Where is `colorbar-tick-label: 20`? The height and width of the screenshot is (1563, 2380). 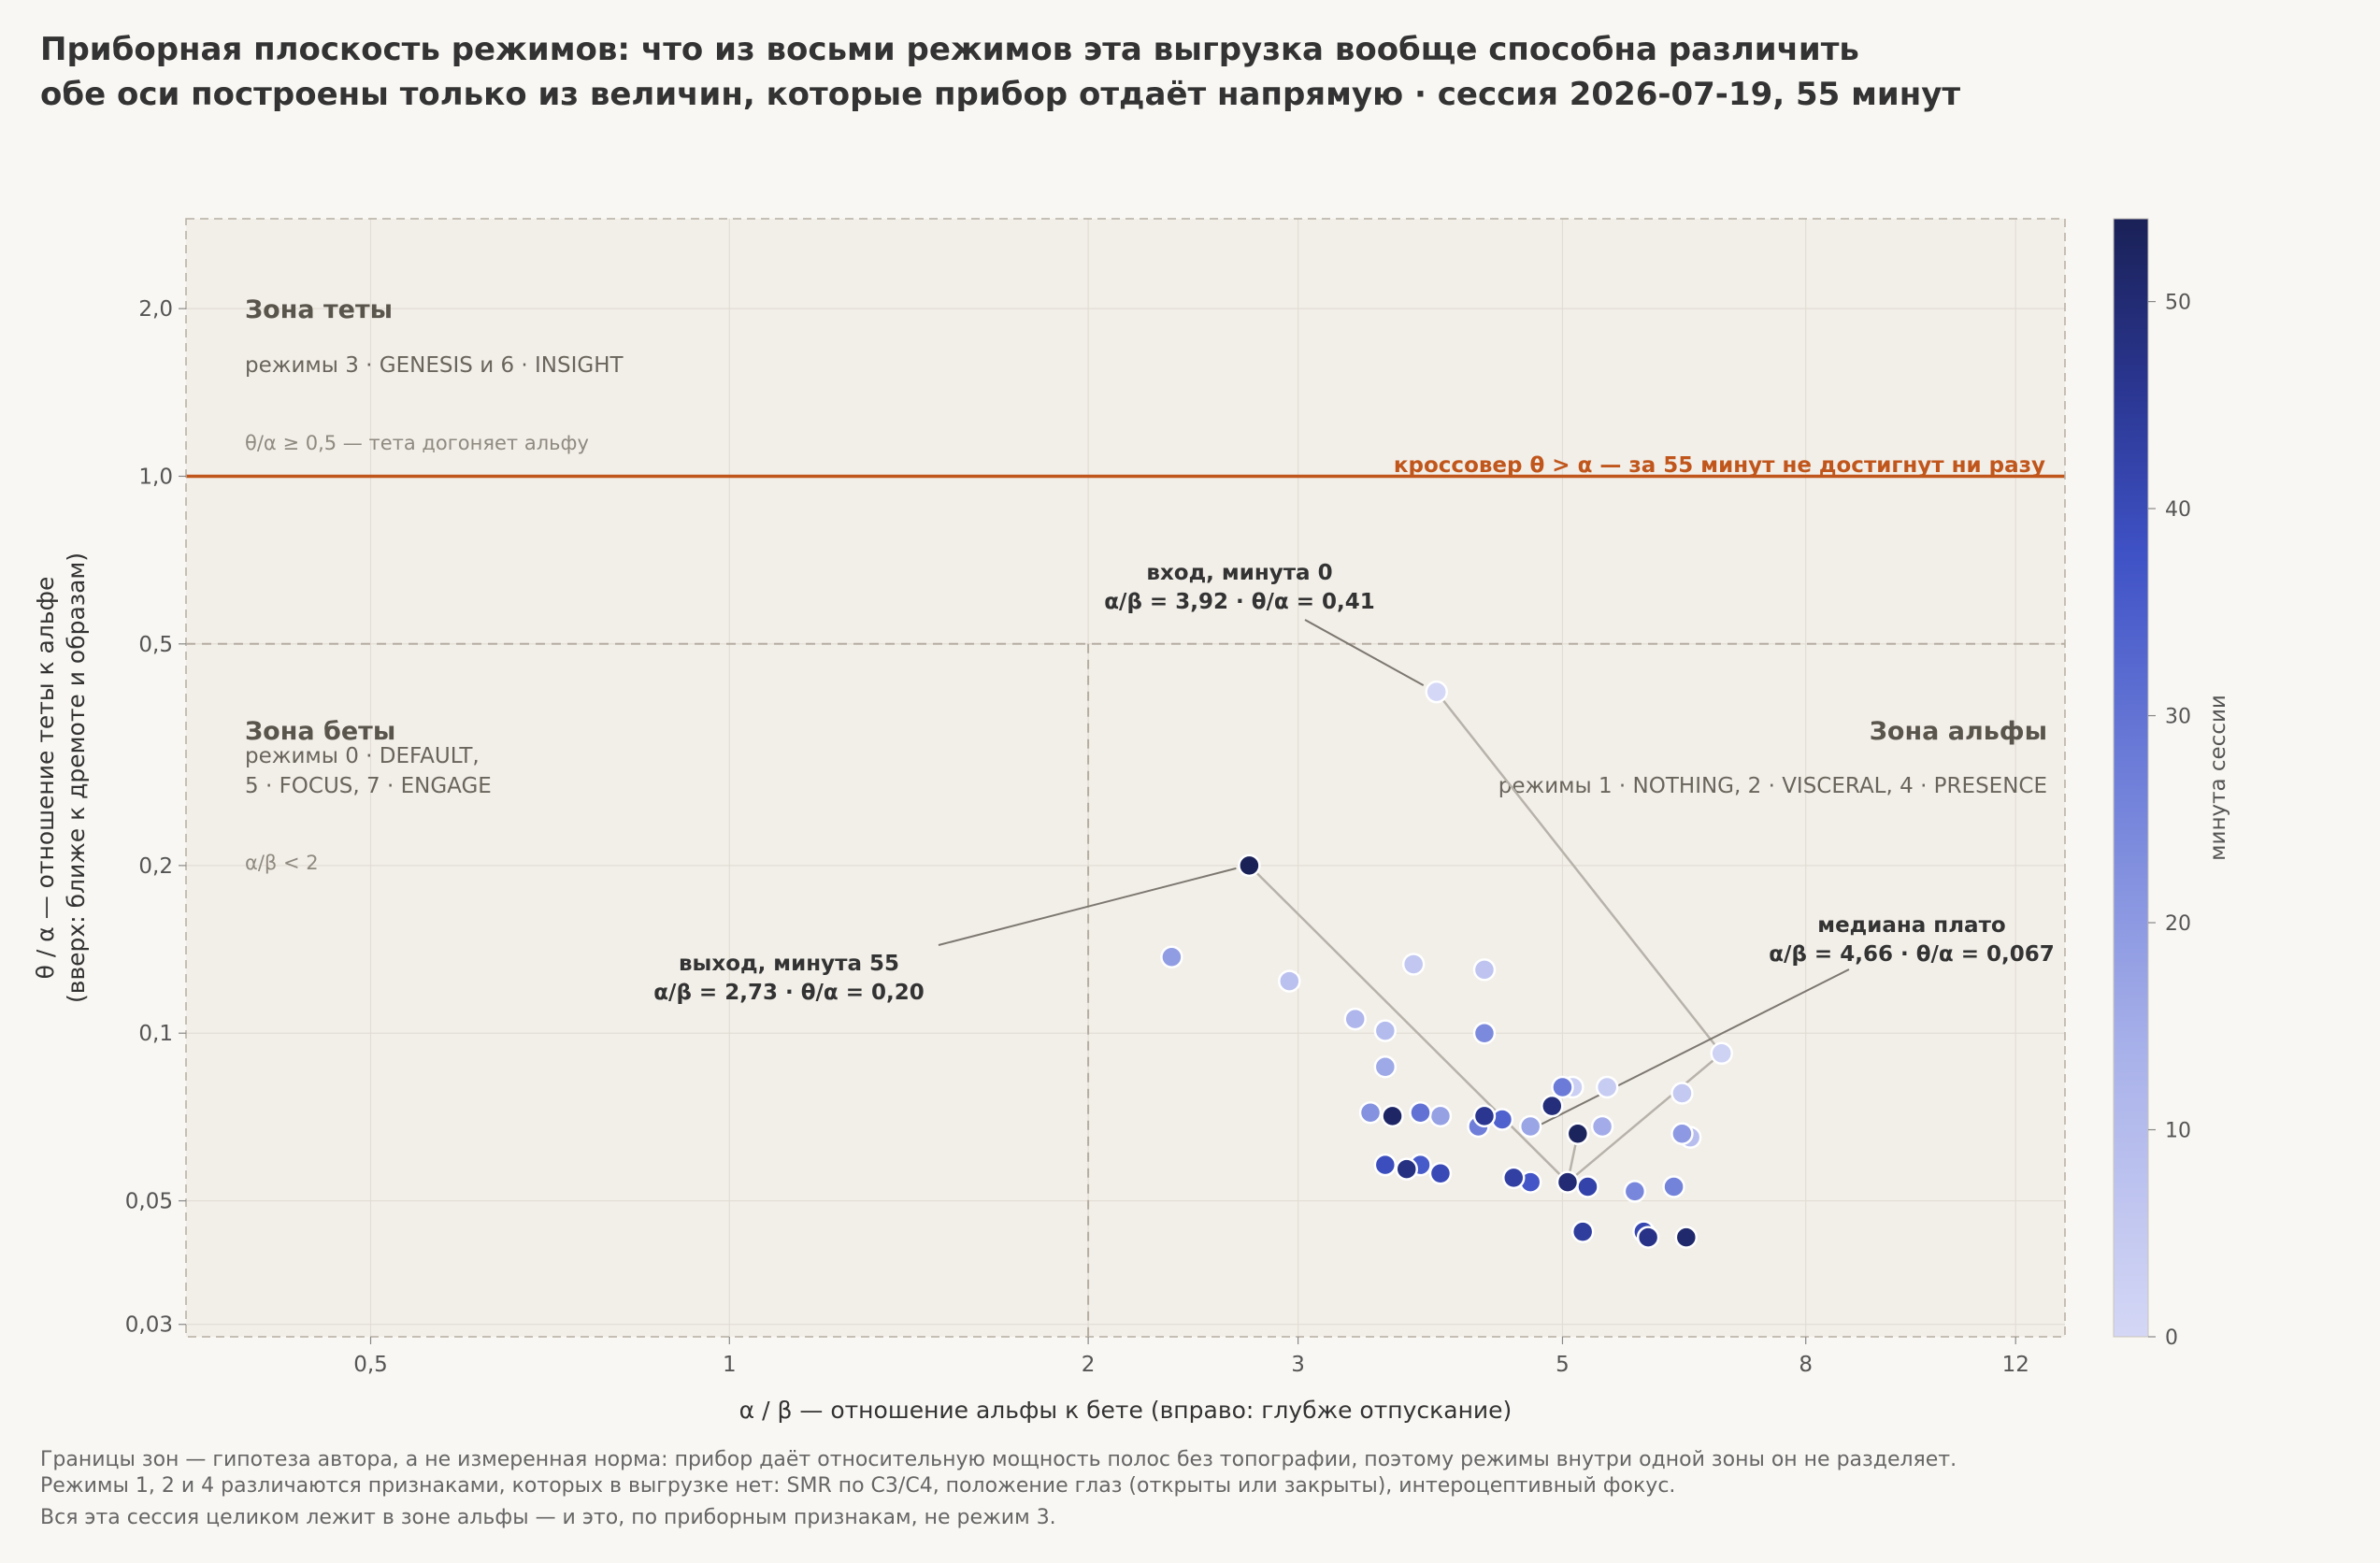
colorbar-tick-label: 20 is located at coordinates (2178, 924).